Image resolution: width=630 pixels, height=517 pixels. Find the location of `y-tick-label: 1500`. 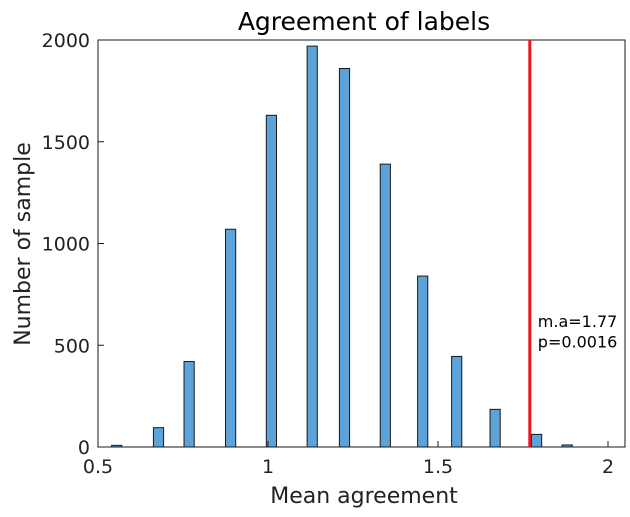

y-tick-label: 1500 is located at coordinates (66, 143).